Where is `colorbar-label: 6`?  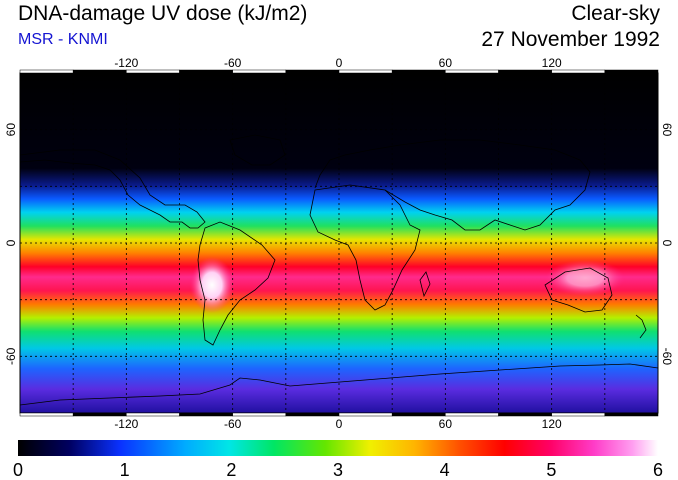
colorbar-label: 6 is located at coordinates (658, 470).